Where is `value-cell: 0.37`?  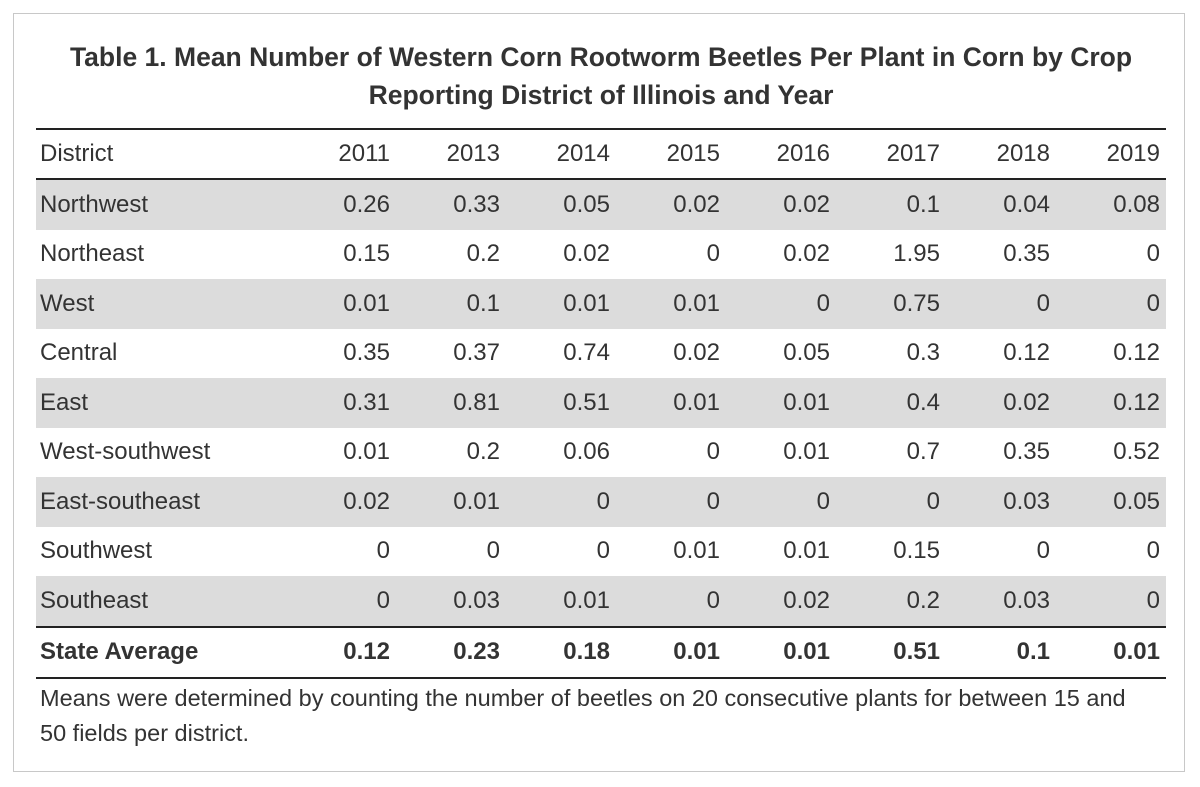 value-cell: 0.37 is located at coordinates (476, 353).